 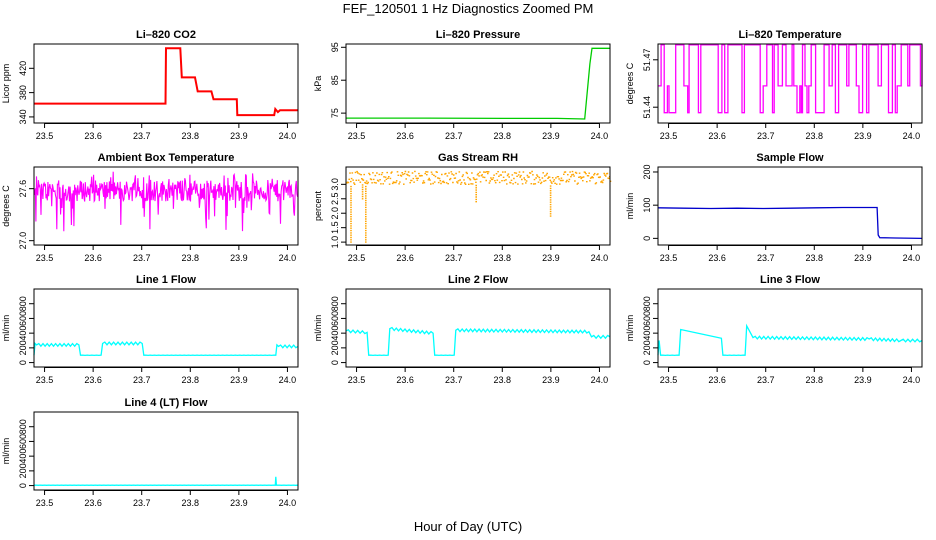 What do you see at coordinates (23, 189) in the screenshot?
I see `y-tick-label: 27.6` at bounding box center [23, 189].